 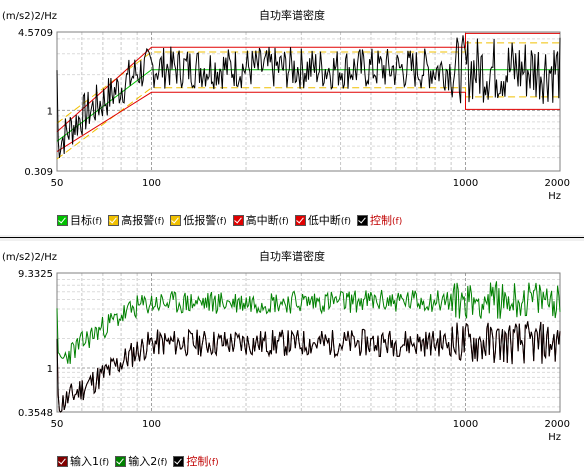 I want to click on legend-label: 高报警(f), so click(x=143, y=220).